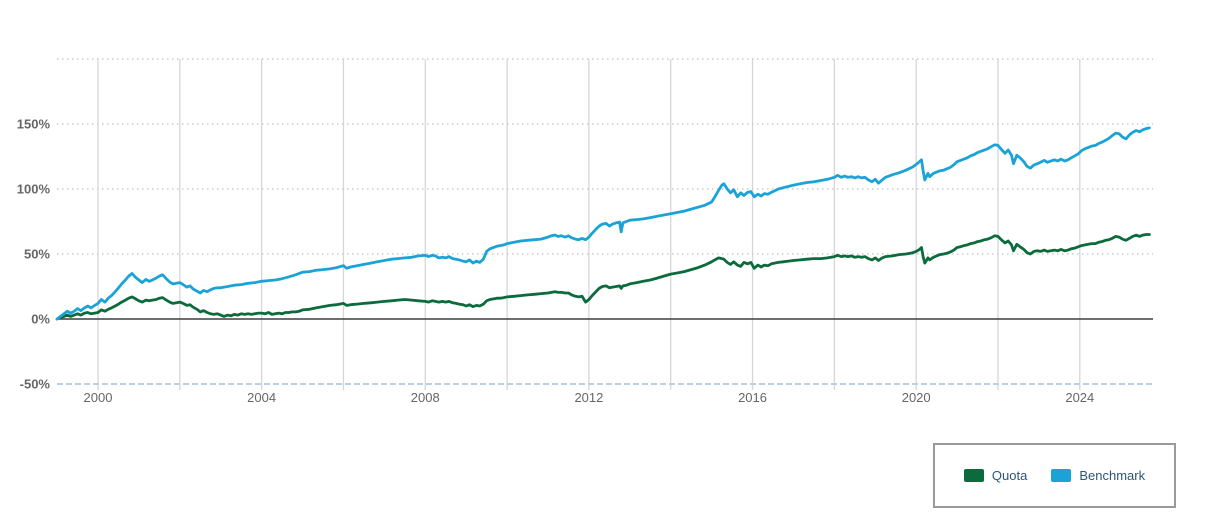 This screenshot has width=1205, height=516. What do you see at coordinates (1079, 397) in the screenshot?
I see `x-tick-label: 2024` at bounding box center [1079, 397].